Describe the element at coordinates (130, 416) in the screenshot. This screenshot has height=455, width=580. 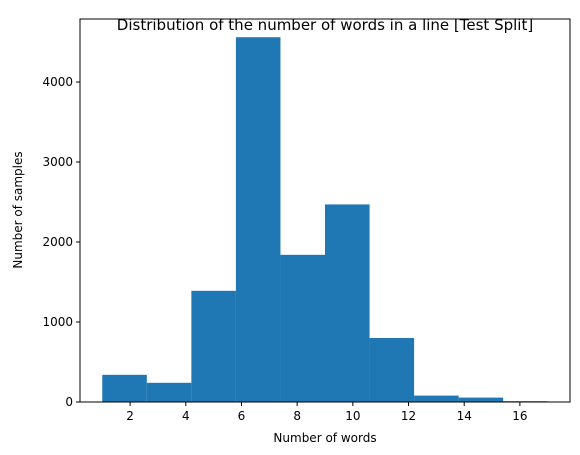
I see `x-tick-label: 2` at that location.